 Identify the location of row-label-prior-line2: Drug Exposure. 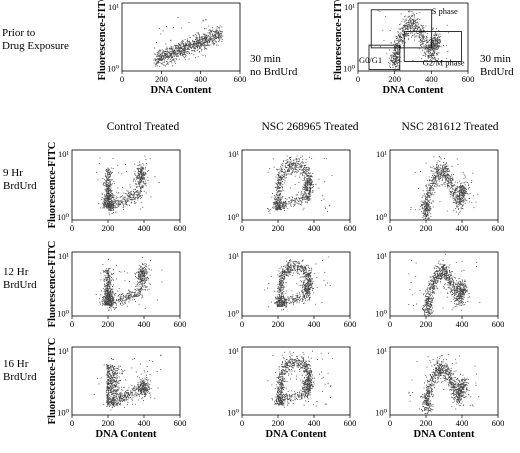
(35, 46).